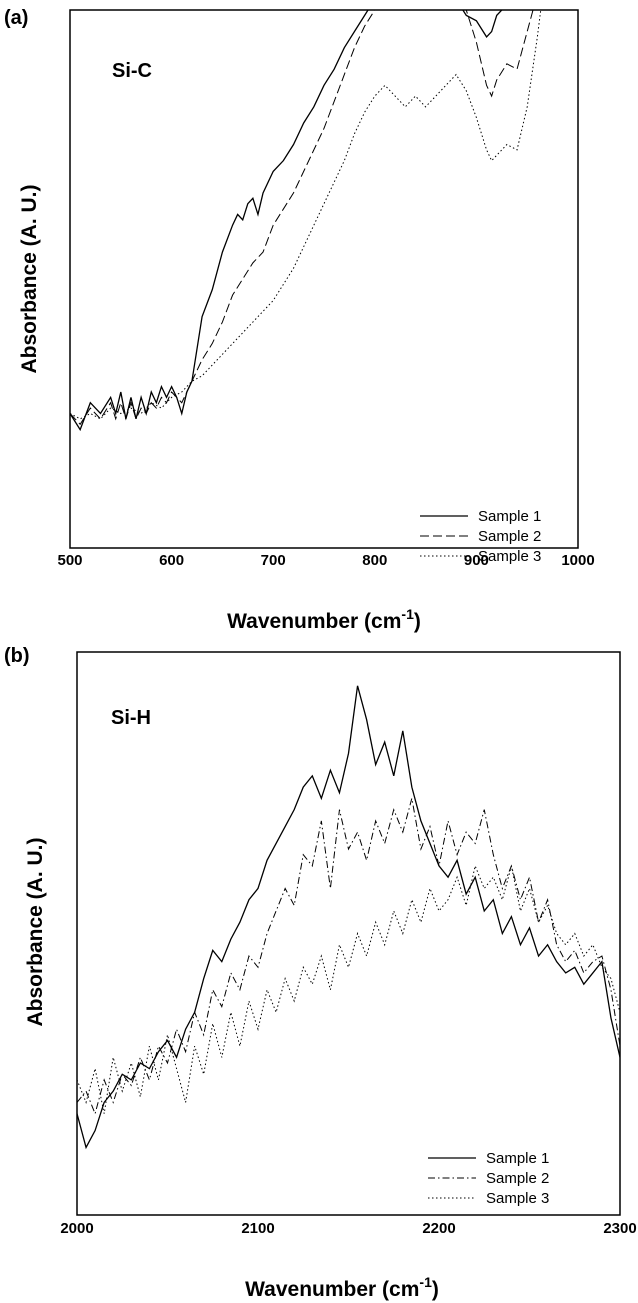 The width and height of the screenshot is (638, 1303). Describe the element at coordinates (325, 560) in the screenshot. I see `x-ticks-a: 500 600 700 800 900 1000` at that location.